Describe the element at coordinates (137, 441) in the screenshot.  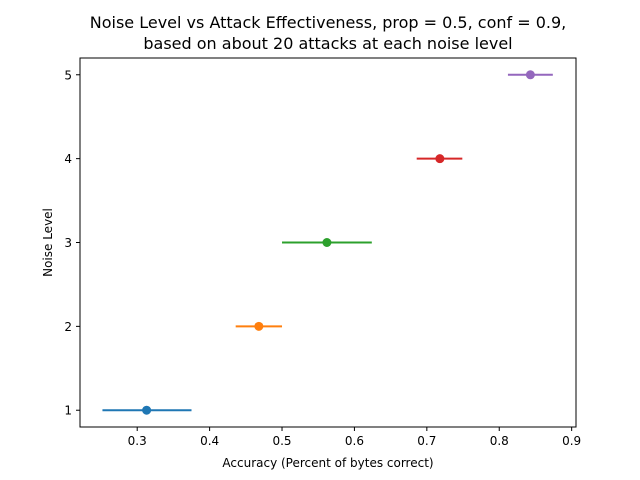
I see `x-tick-label: 0.3` at that location.